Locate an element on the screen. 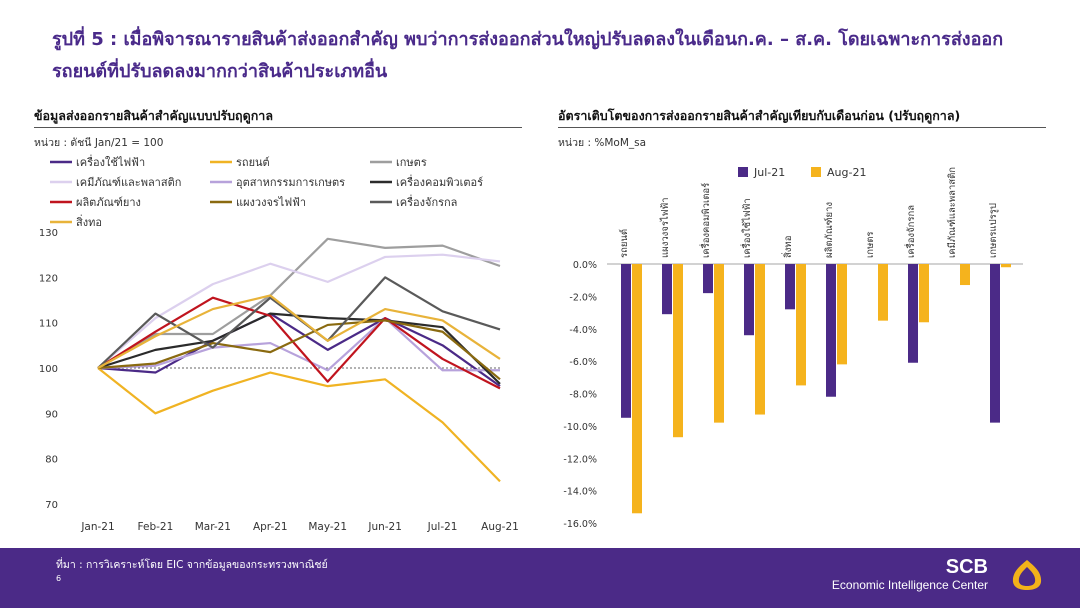 Image resolution: width=1080 pixels, height=608 pixels. category-label: เคมีภัณฑ์และพลาสติก is located at coordinates (952, 212).